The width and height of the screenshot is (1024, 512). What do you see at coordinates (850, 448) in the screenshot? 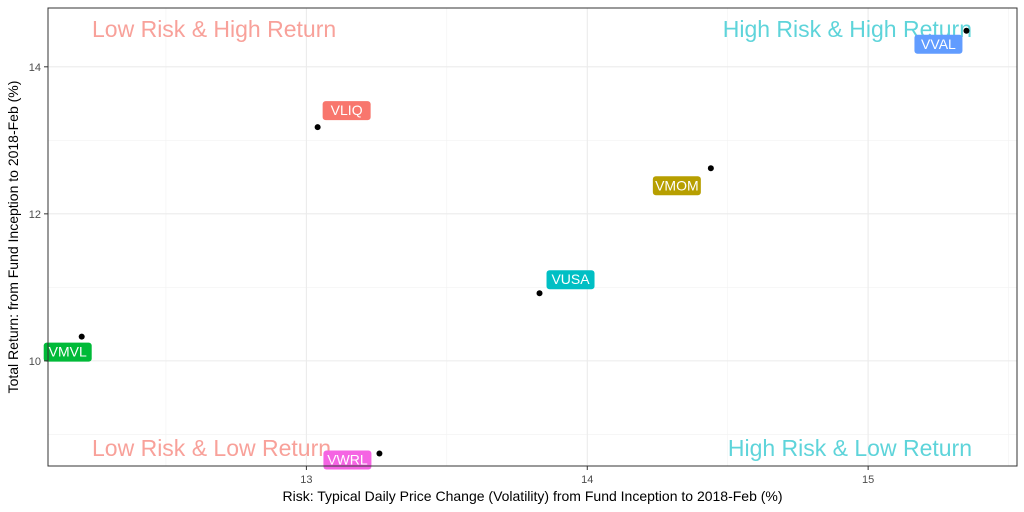
I see `quadrant-annotation: High Risk & Low Return` at bounding box center [850, 448].